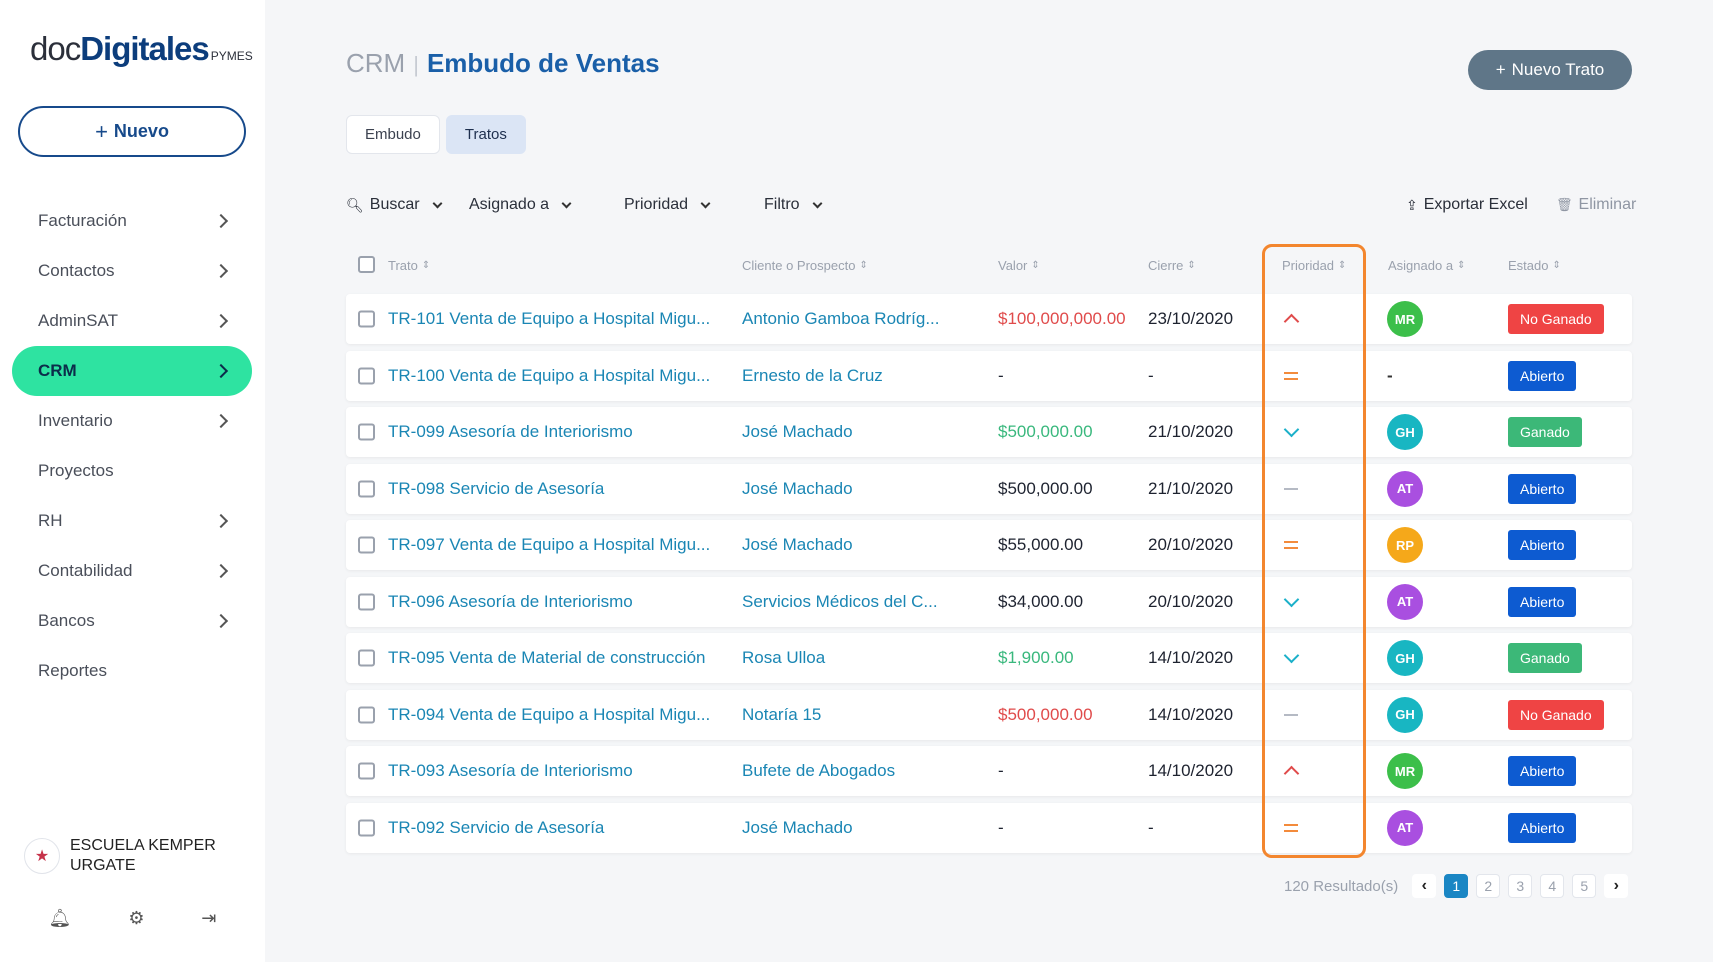  I want to click on sidebar-item-adminsat: AdminSAT, so click(132, 321).